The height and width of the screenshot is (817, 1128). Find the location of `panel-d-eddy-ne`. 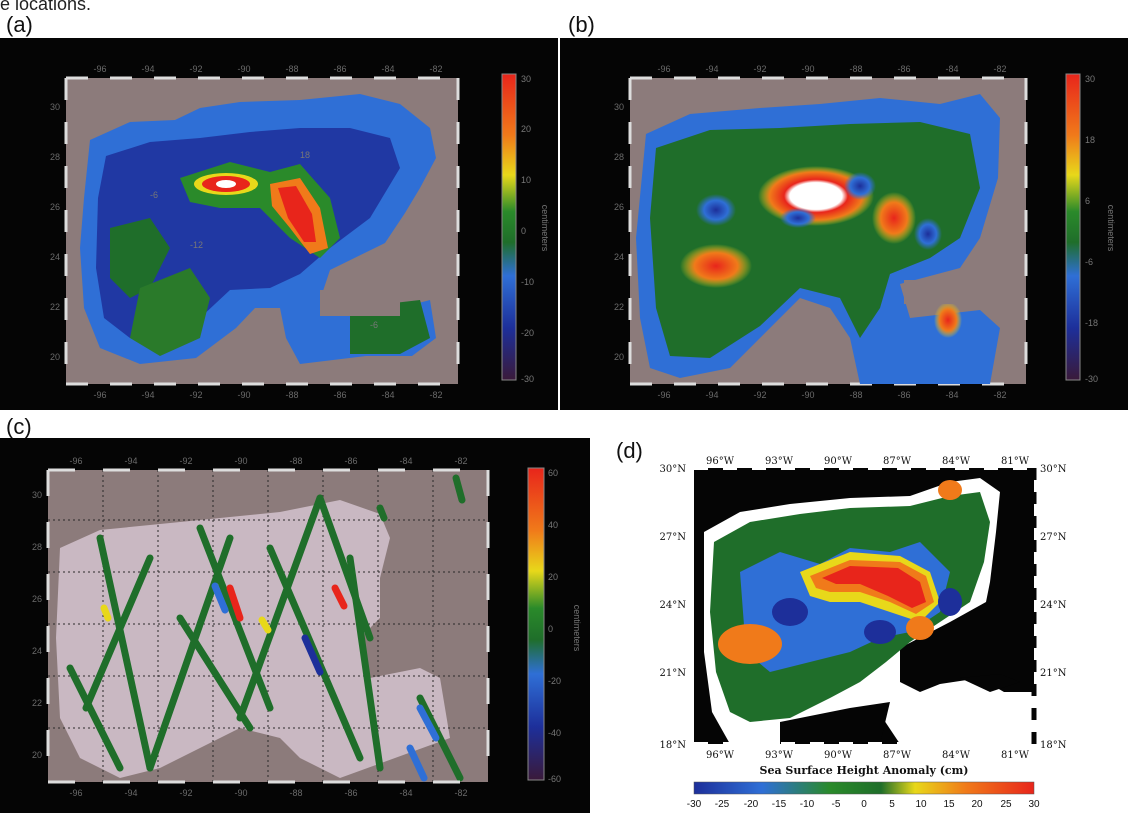

panel-d-eddy-ne is located at coordinates (950, 490).